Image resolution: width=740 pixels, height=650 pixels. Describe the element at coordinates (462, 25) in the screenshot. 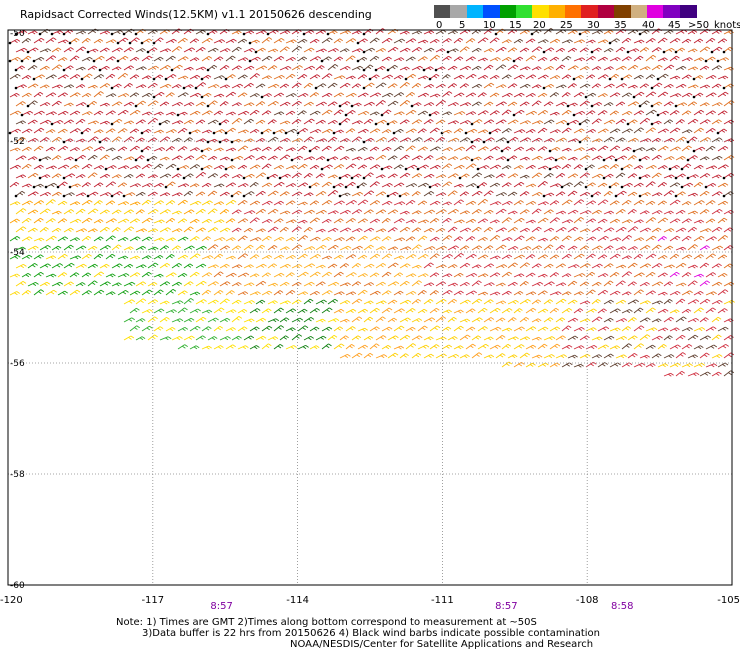

I see `legend-label: 5` at that location.